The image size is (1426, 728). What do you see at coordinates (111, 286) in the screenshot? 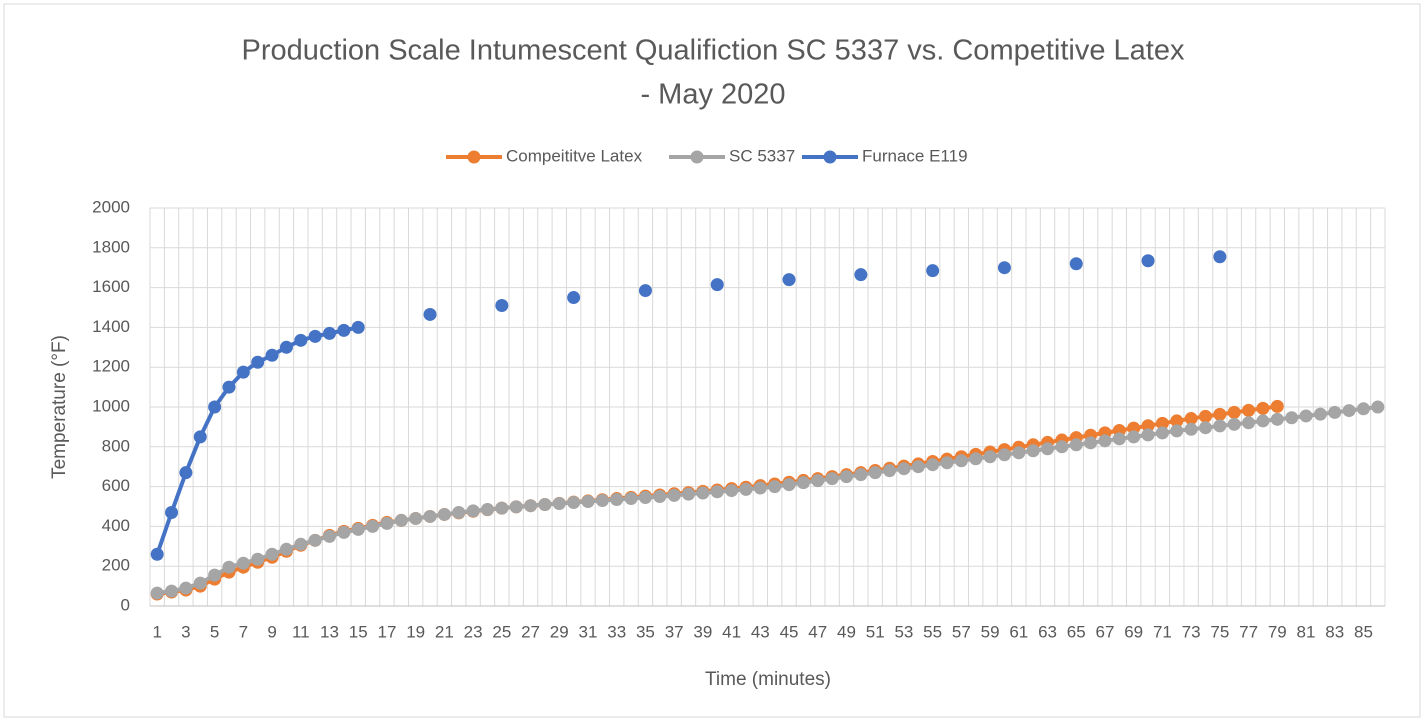
I see `y-tick-label: 1600` at bounding box center [111, 286].